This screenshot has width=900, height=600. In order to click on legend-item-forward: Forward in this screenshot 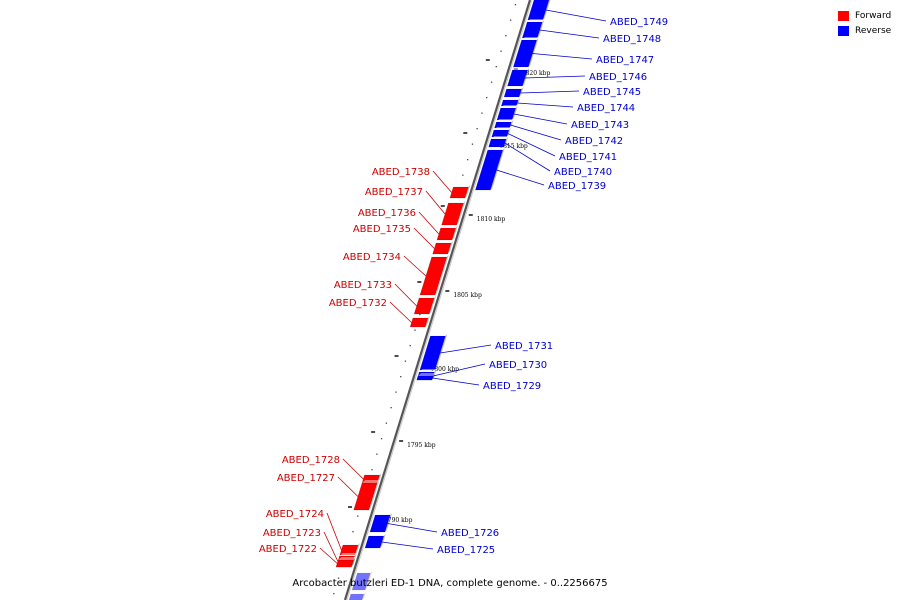, I will do `click(869, 15)`.